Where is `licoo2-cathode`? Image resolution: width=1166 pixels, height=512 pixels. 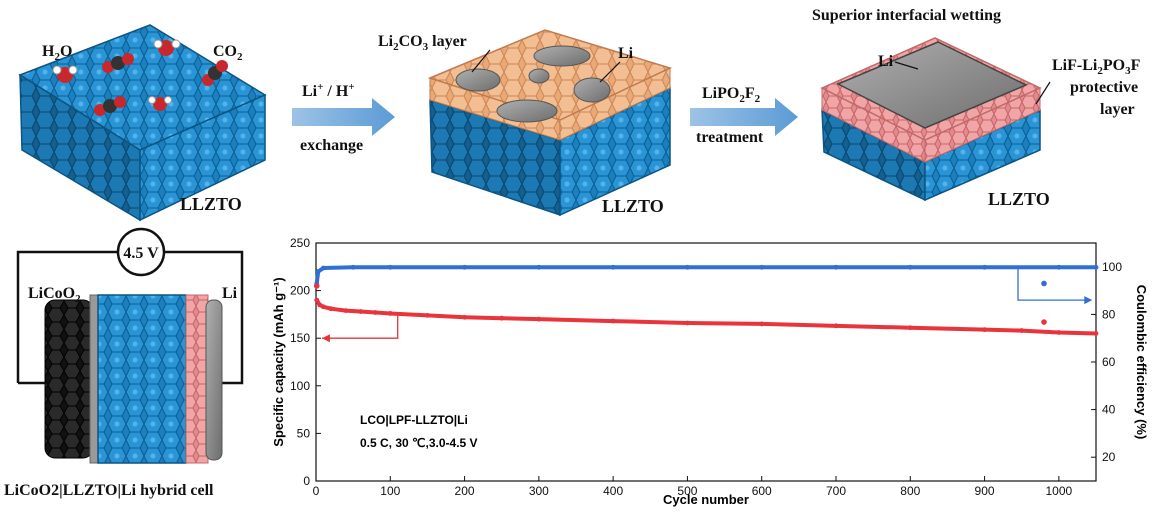
licoo2-cathode is located at coordinates (69, 379).